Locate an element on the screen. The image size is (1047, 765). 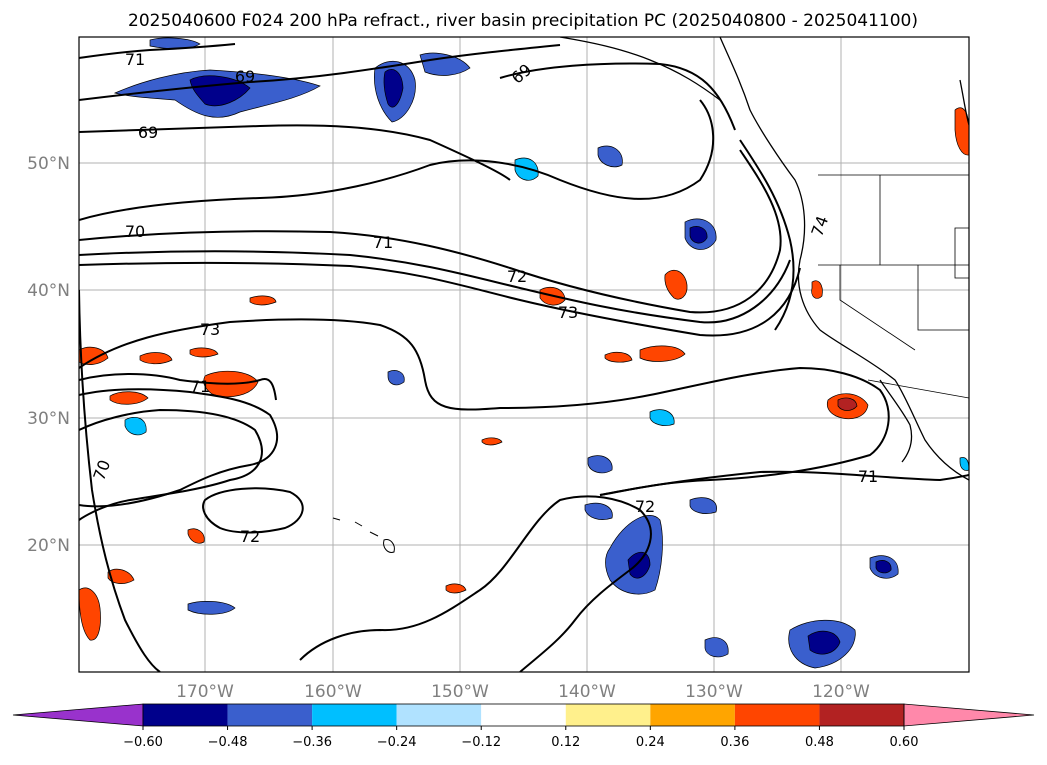
neg-region-nw is located at coordinates (175, 43).